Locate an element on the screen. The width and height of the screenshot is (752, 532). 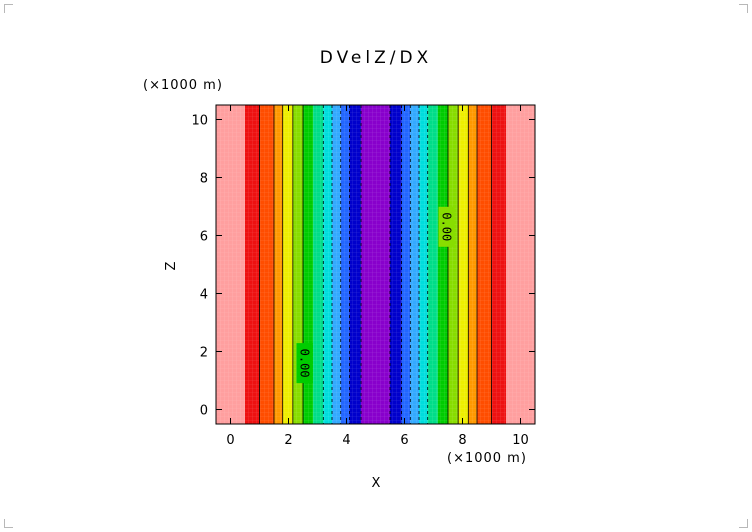
crop-mark-top-right is located at coordinates (743, 8).